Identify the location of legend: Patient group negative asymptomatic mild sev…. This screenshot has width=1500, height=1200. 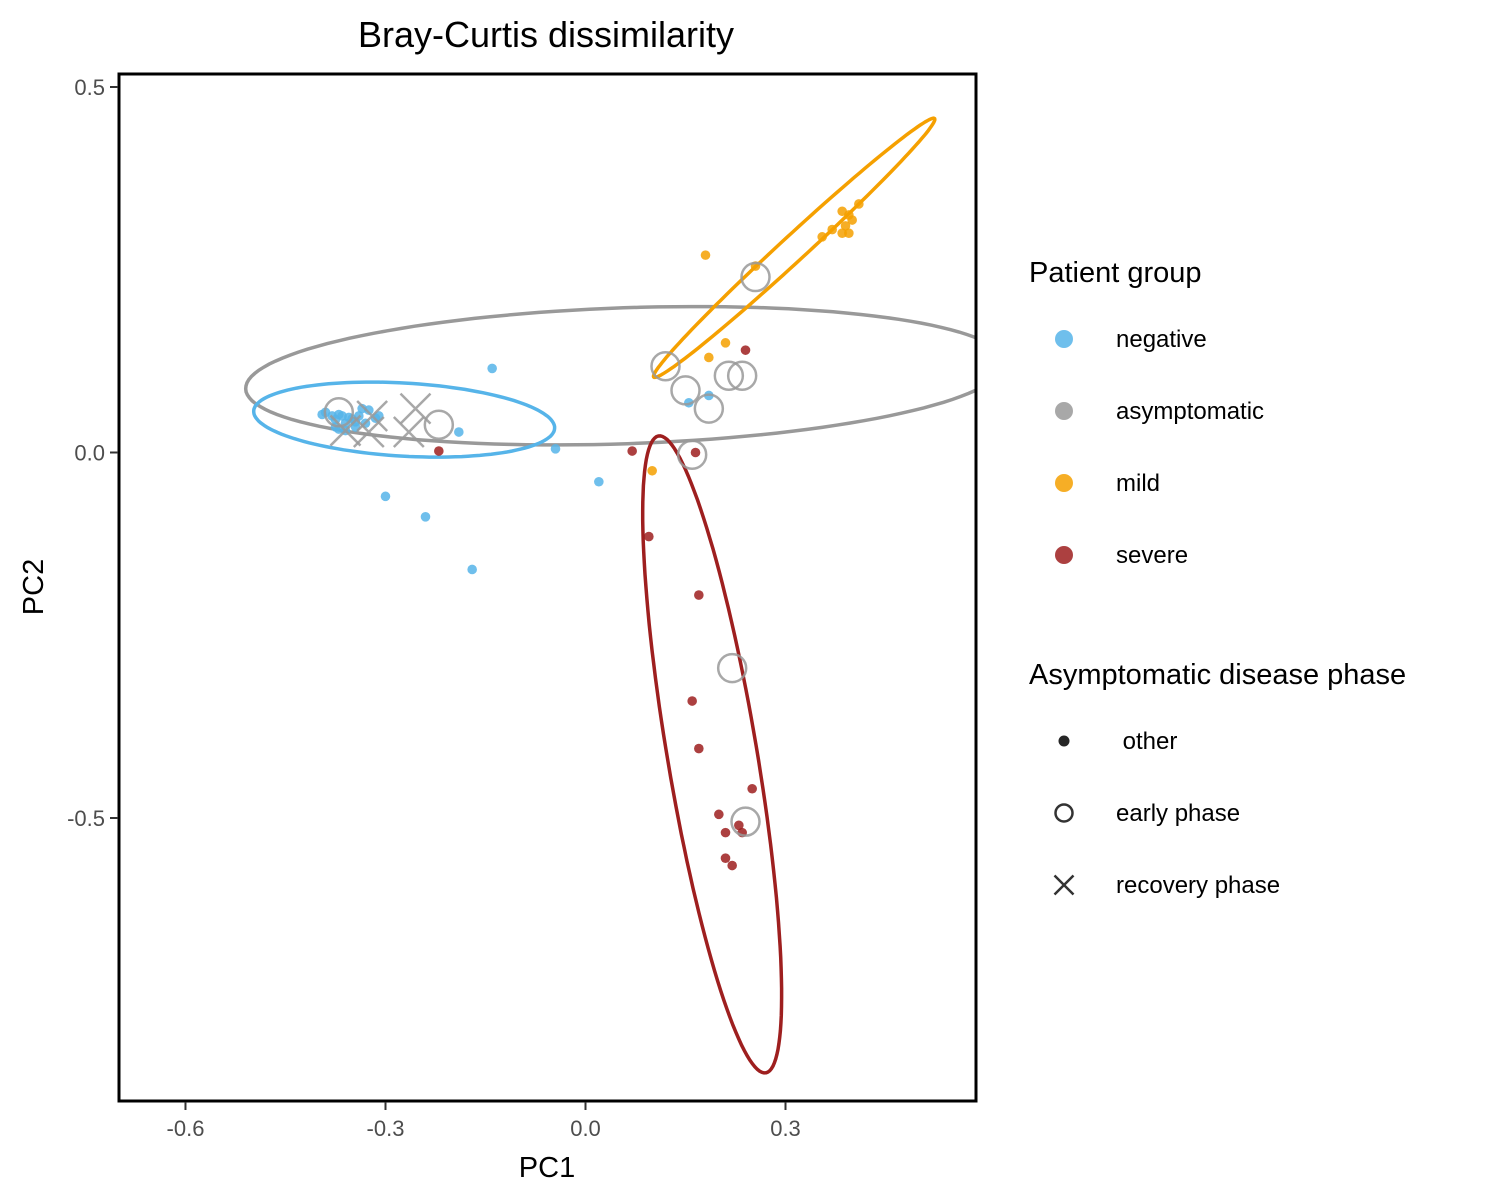
(1217, 578).